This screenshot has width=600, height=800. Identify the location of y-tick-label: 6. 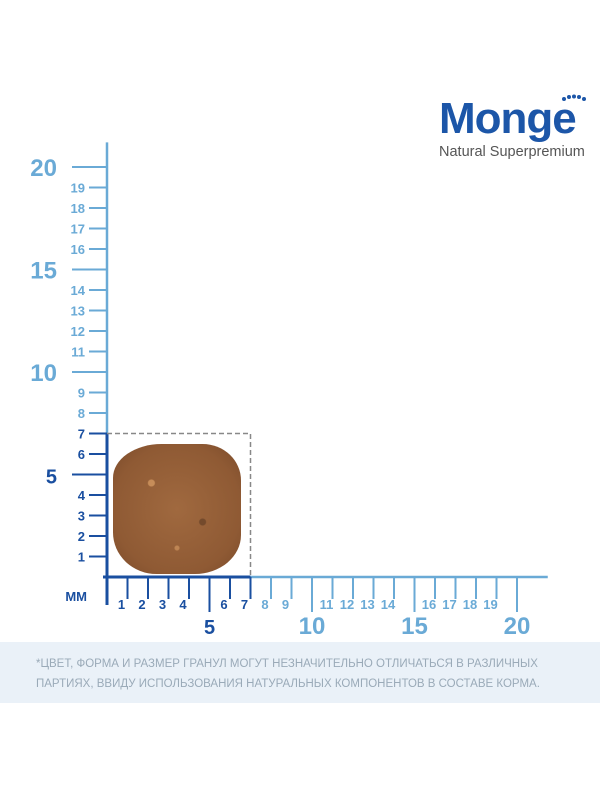
(81, 454).